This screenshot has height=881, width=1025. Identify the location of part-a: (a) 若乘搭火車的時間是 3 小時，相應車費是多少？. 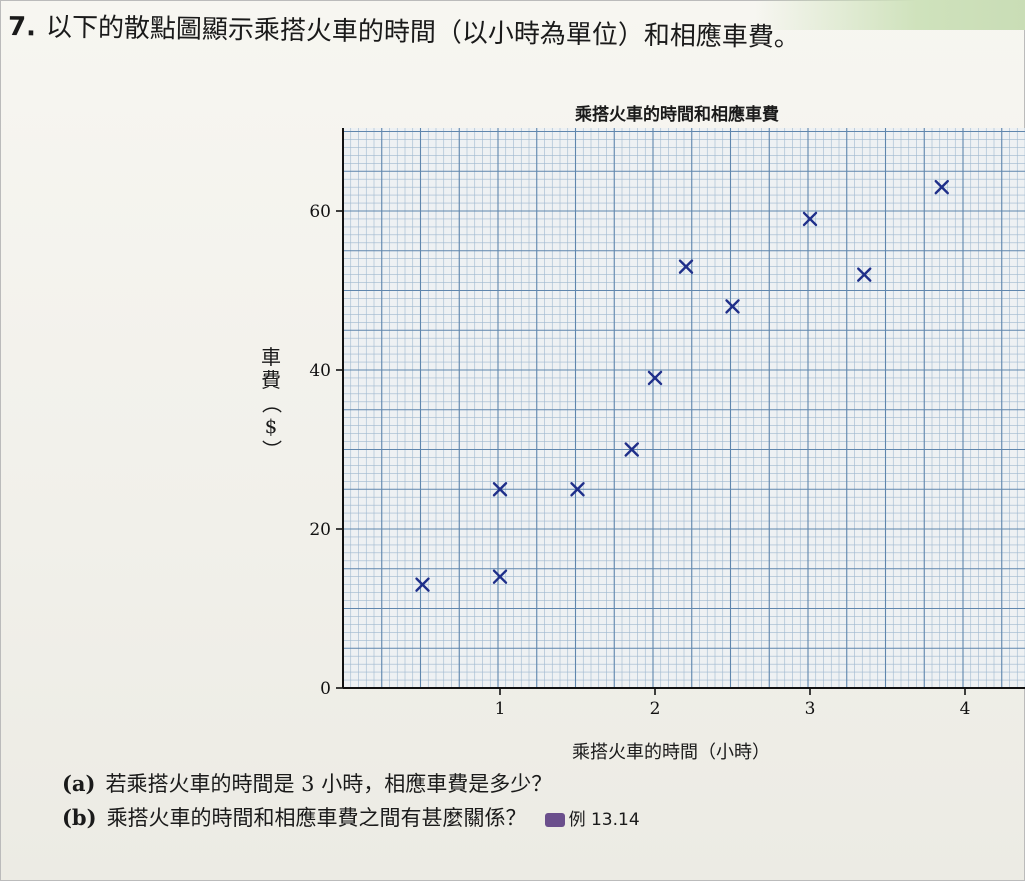
(307, 783).